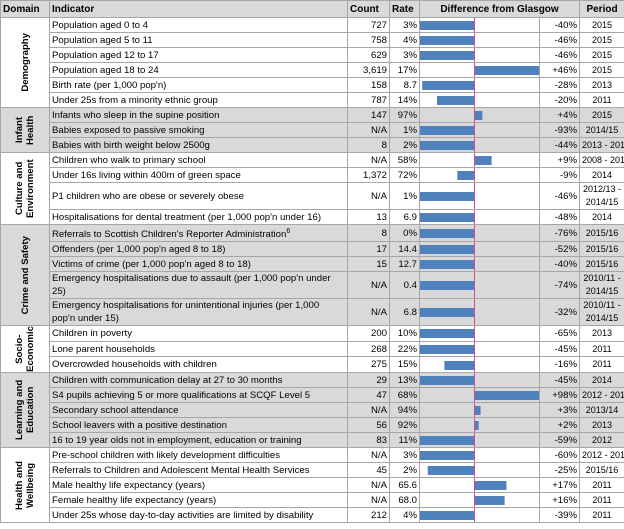  Describe the element at coordinates (25, 410) in the screenshot. I see `domain-cell: Learning and Education` at that location.